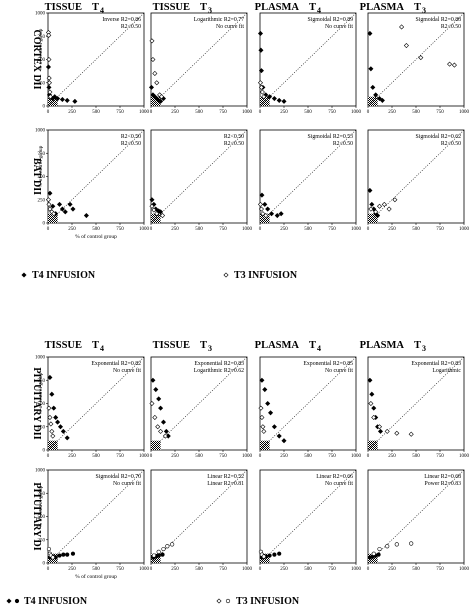  I want to click on column-title-subscript: 3, so click(424, 10).